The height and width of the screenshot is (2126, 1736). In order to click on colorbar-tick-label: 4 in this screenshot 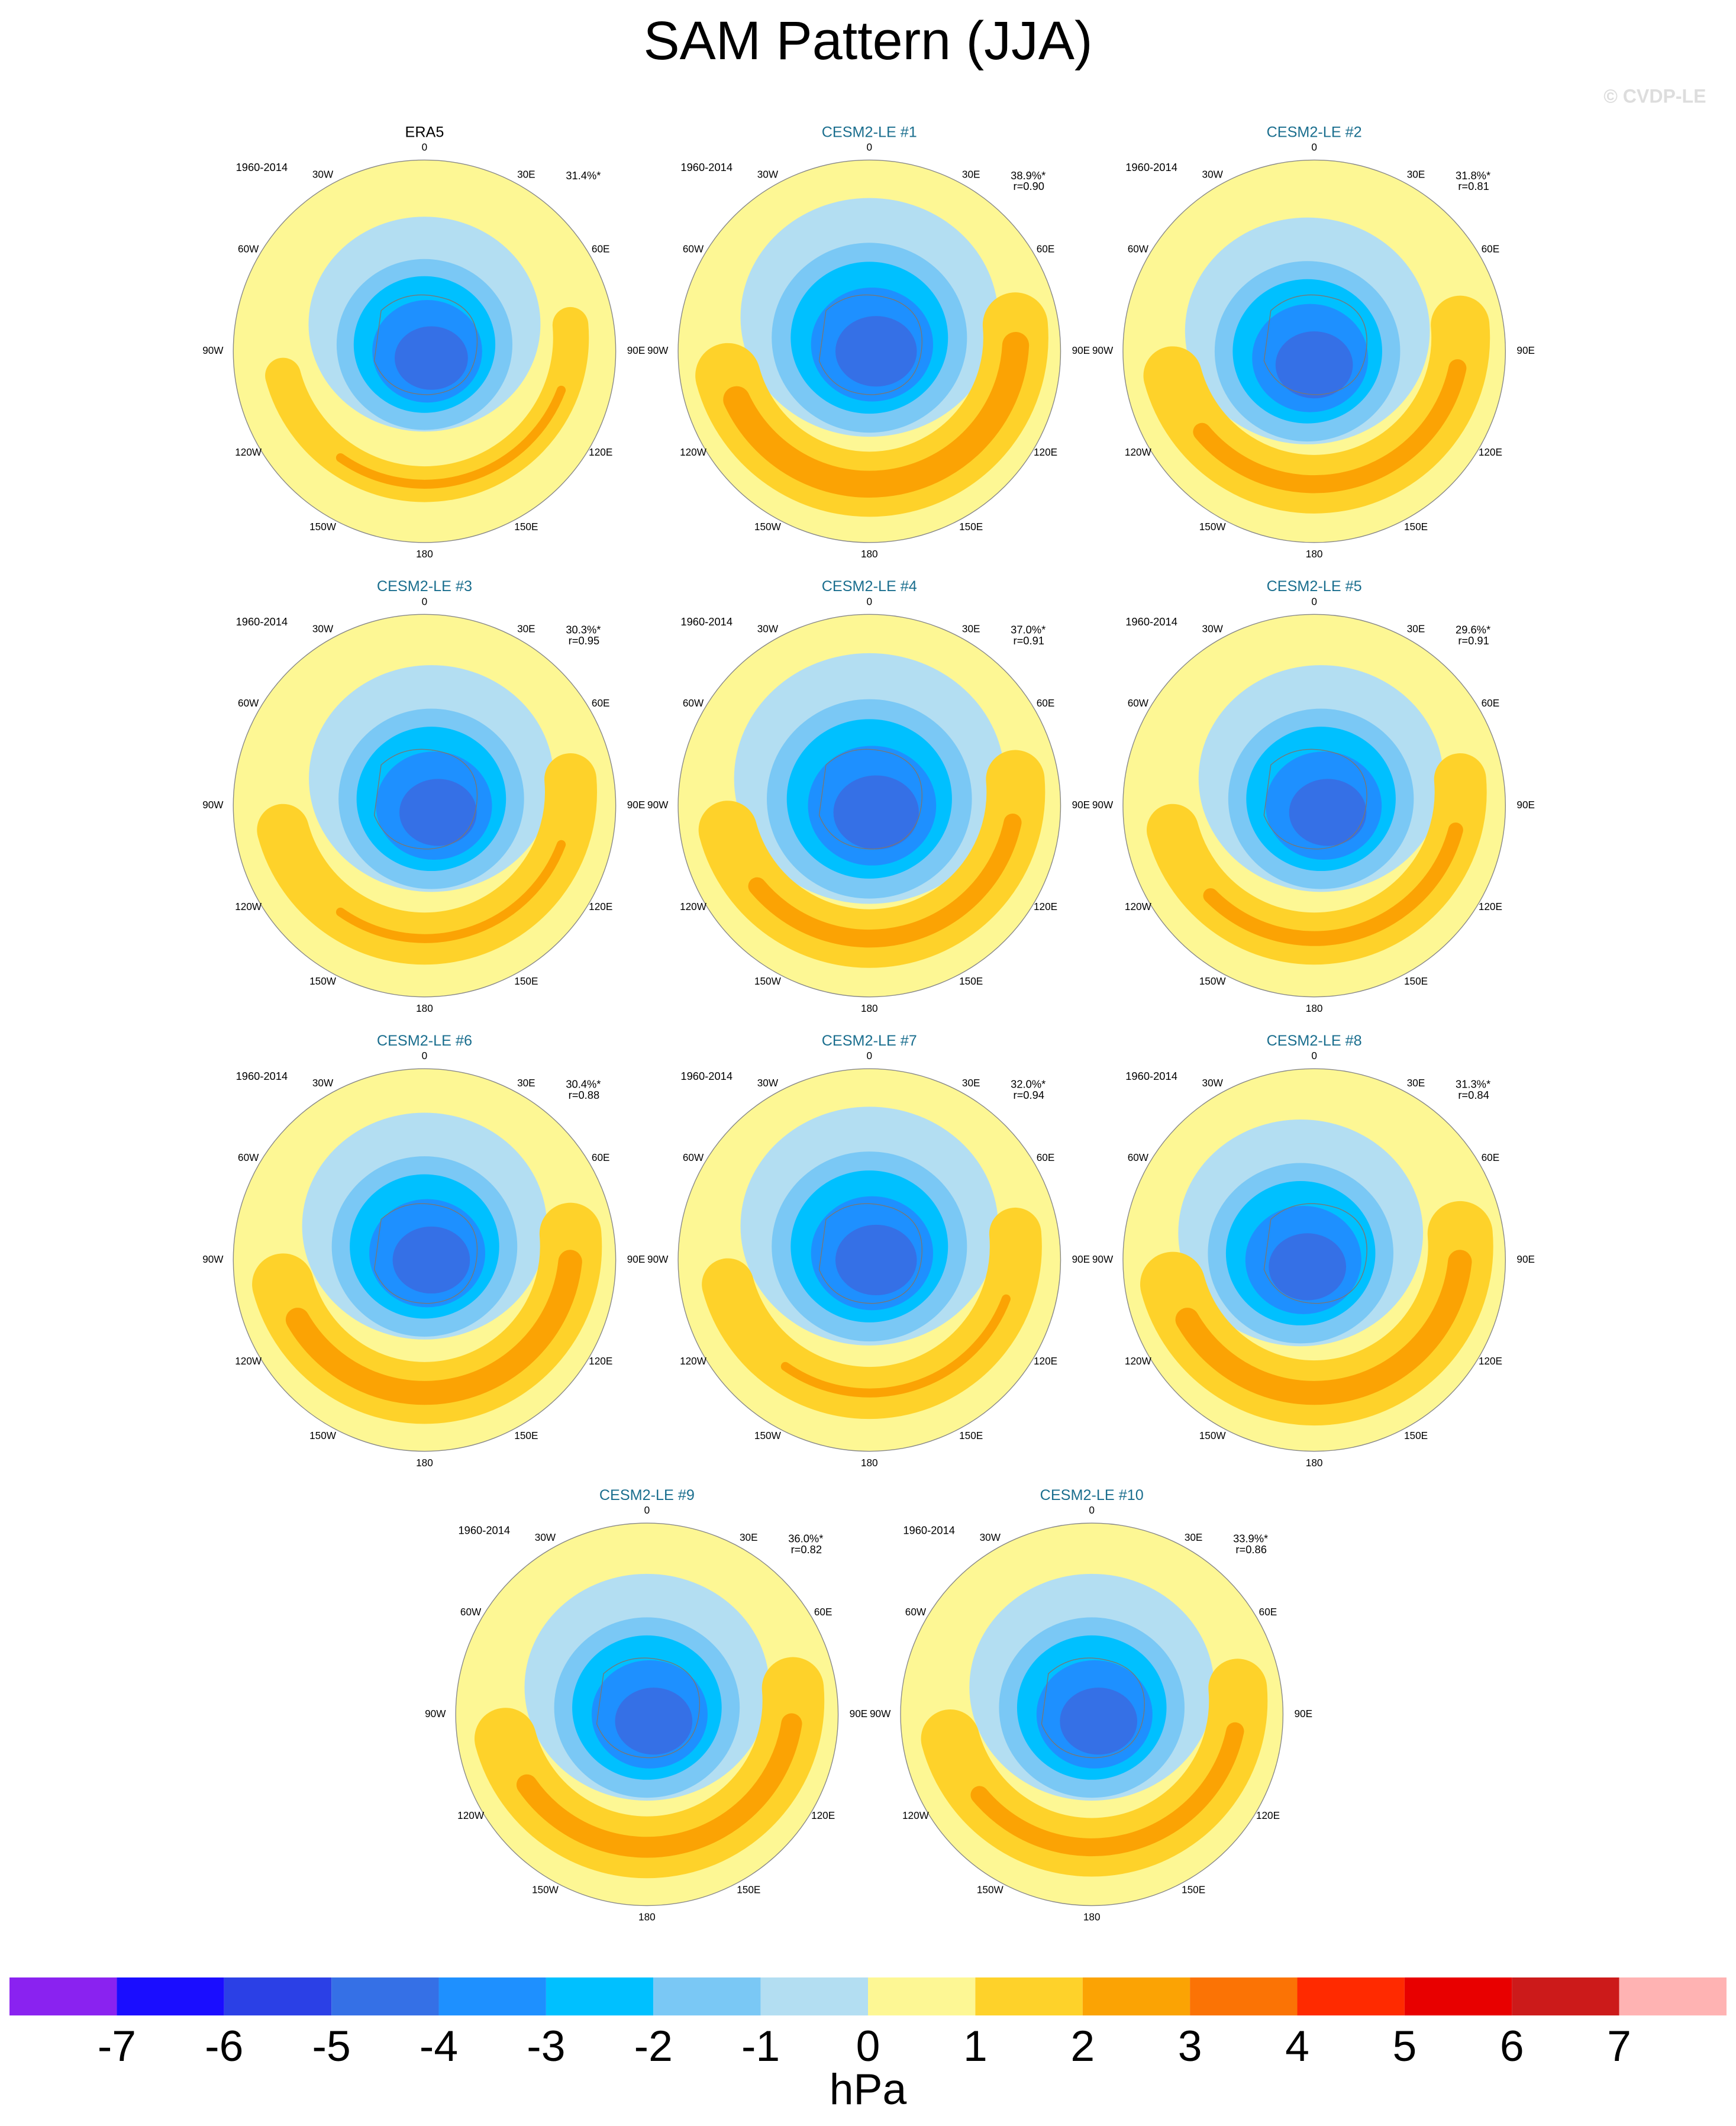, I will do `click(1297, 2046)`.